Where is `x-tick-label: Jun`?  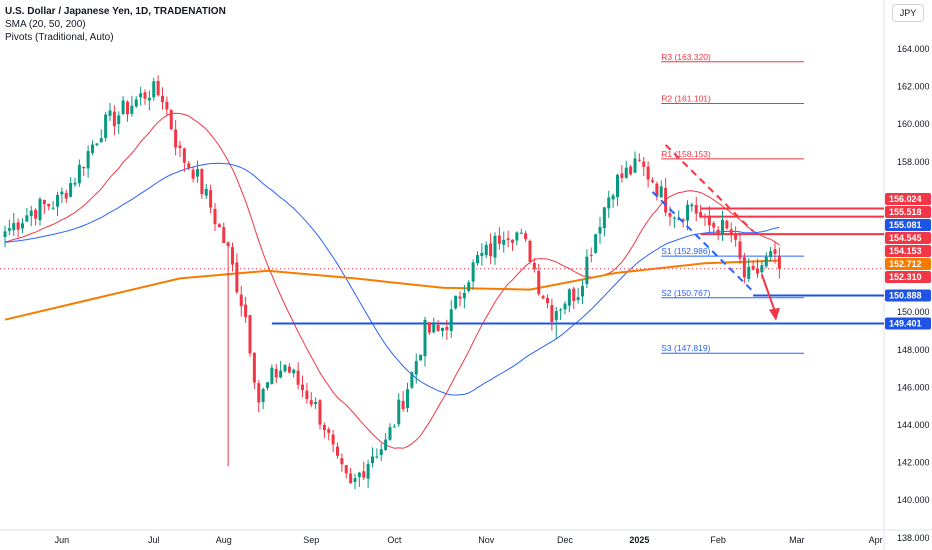
x-tick-label: Jun is located at coordinates (62, 540).